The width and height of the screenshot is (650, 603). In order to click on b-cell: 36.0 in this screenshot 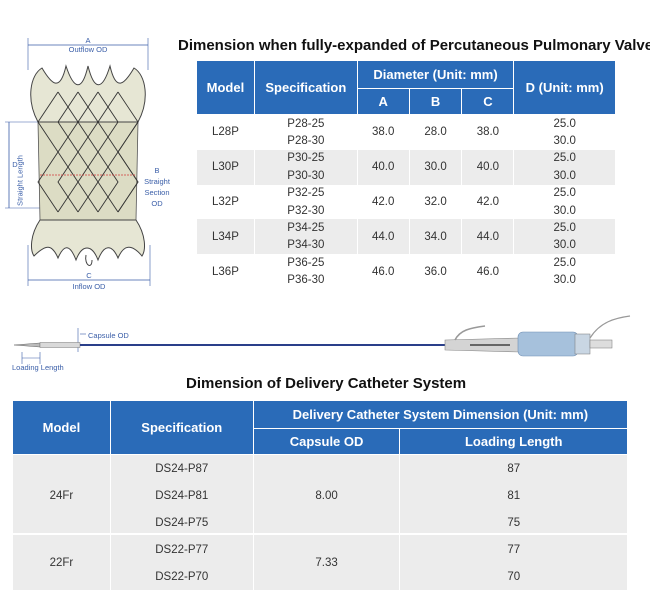, I will do `click(435, 271)`.